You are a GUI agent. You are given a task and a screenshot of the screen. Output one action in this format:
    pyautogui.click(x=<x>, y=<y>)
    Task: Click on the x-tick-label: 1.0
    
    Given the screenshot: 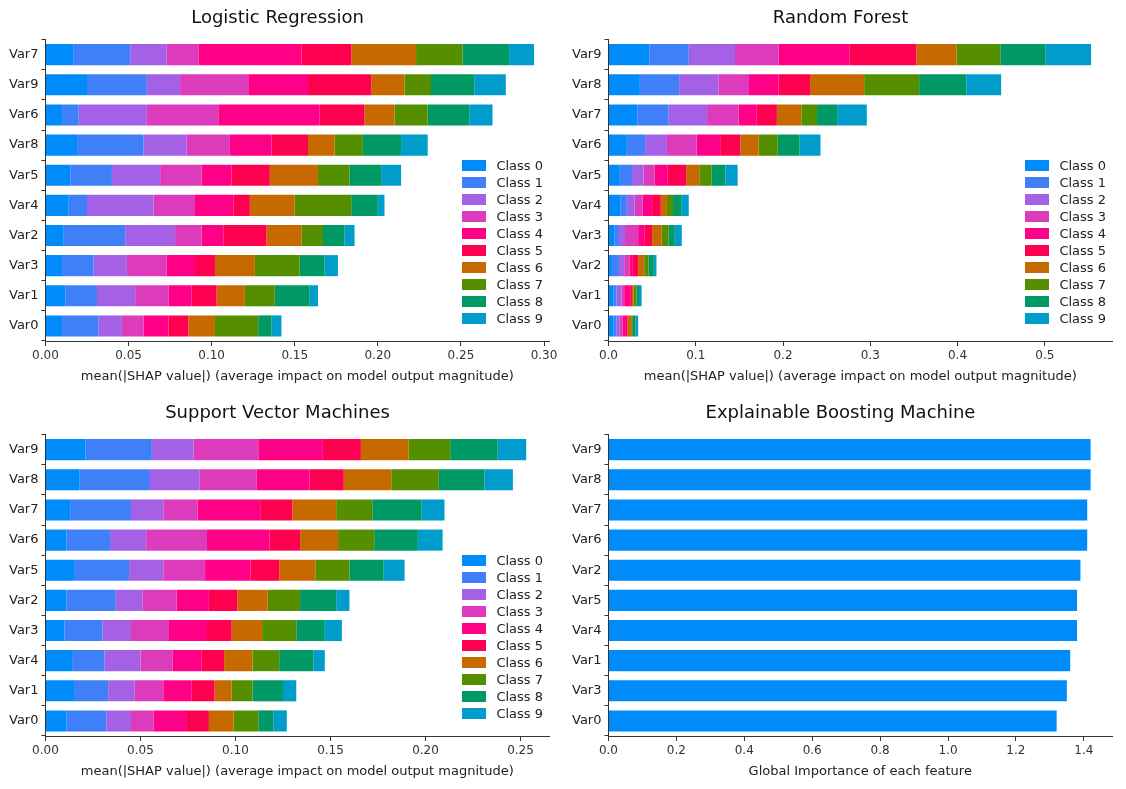 What is the action you would take?
    pyautogui.click(x=948, y=750)
    